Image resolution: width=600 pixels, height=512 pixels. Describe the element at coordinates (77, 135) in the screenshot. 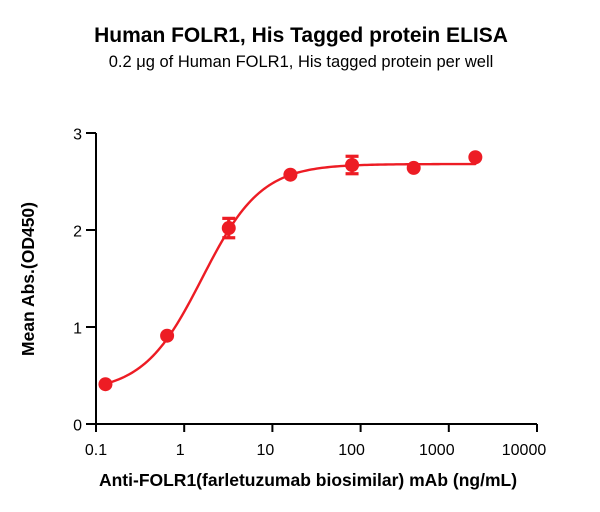

I see `y-tick-label: 3` at that location.